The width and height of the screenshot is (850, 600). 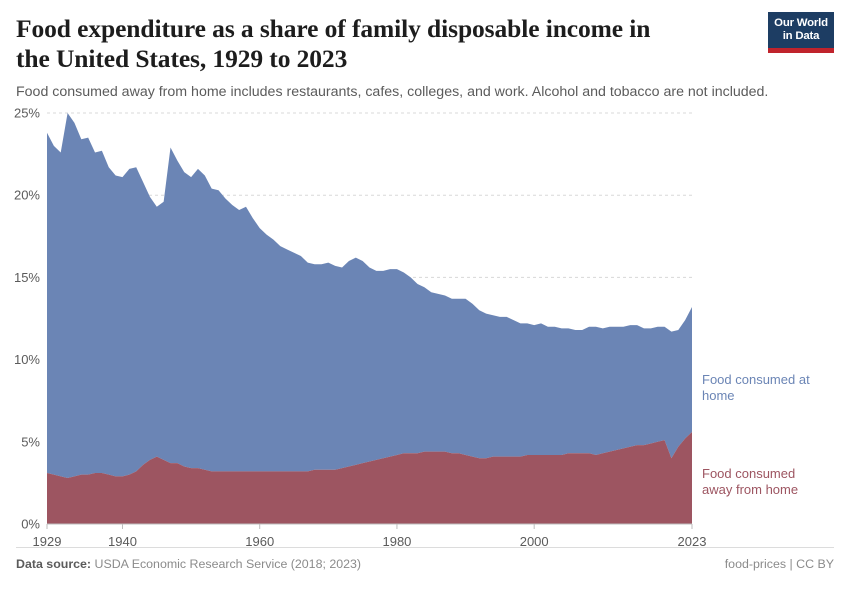 What do you see at coordinates (801, 23) in the screenshot?
I see `owid-logo-line1: Our World` at bounding box center [801, 23].